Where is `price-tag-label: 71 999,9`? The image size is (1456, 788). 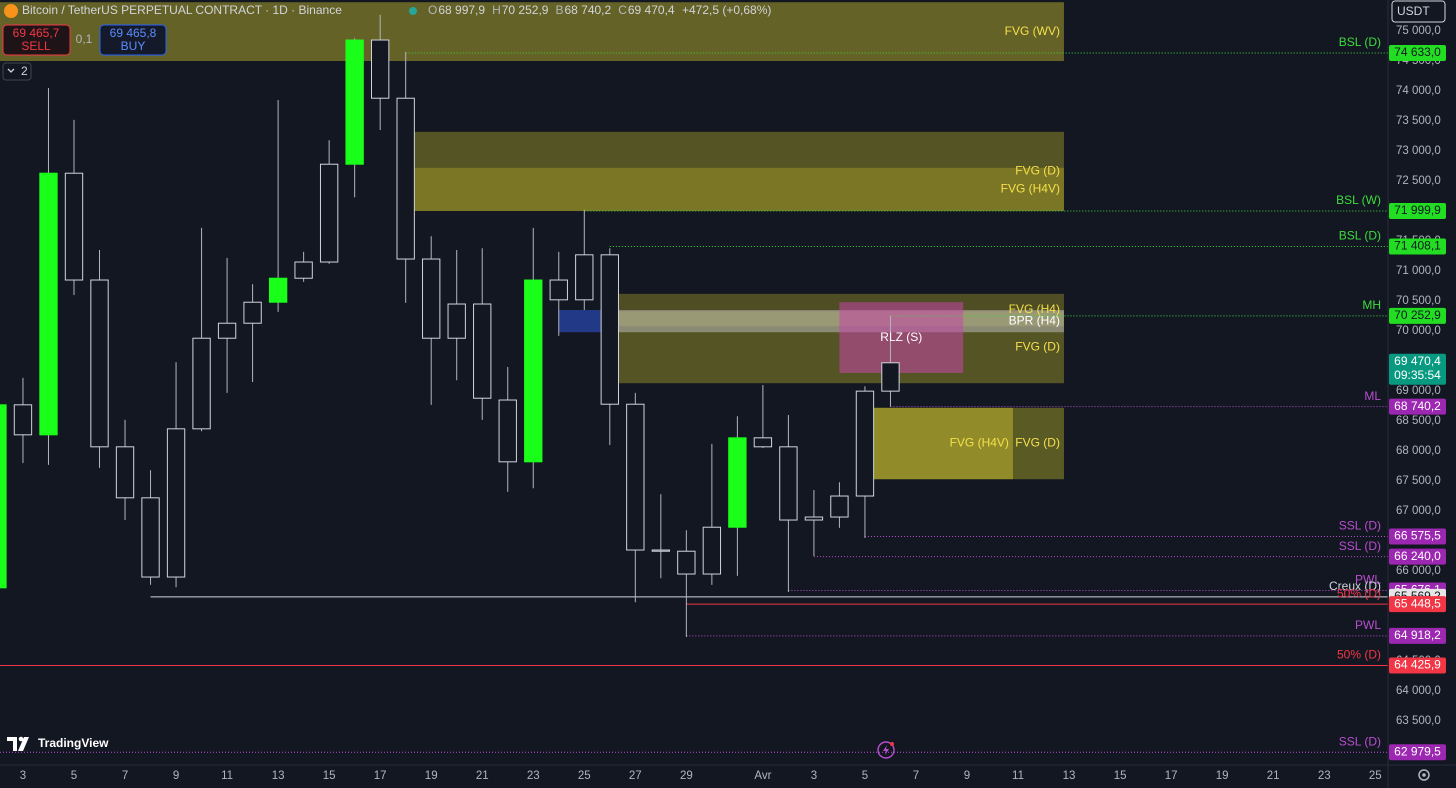 price-tag-label: 71 999,9 is located at coordinates (1417, 210).